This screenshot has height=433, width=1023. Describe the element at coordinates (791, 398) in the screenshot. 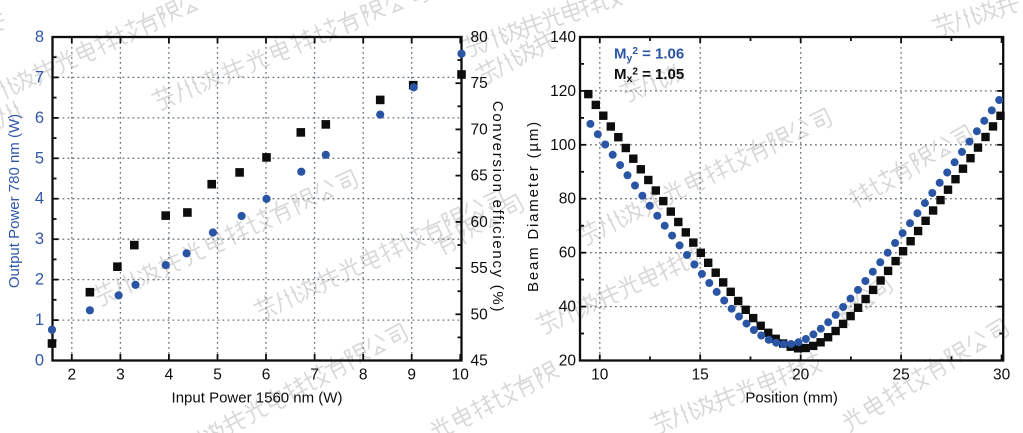

I see `svg-text: Position (mm)` at that location.